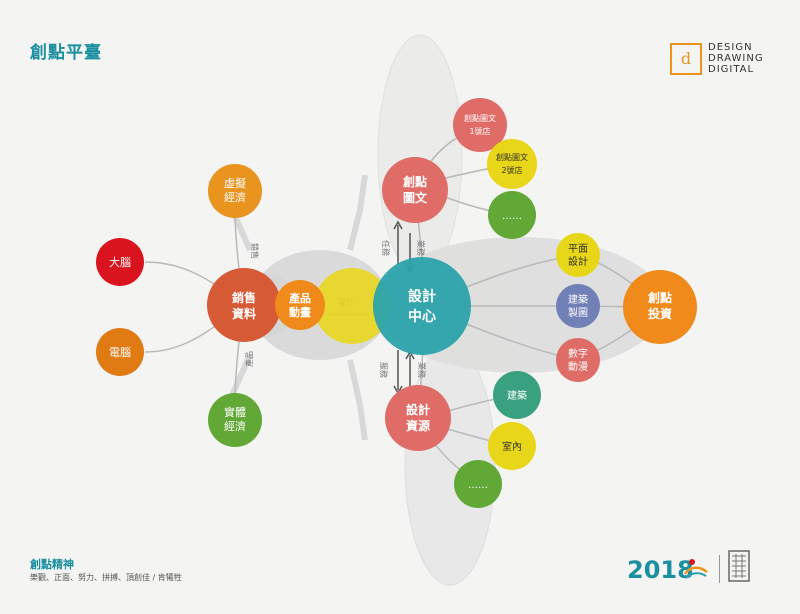 The width and height of the screenshot is (800, 614). I want to click on brand-logo: d DESIGN DRAWING DIGITAL, so click(717, 58).